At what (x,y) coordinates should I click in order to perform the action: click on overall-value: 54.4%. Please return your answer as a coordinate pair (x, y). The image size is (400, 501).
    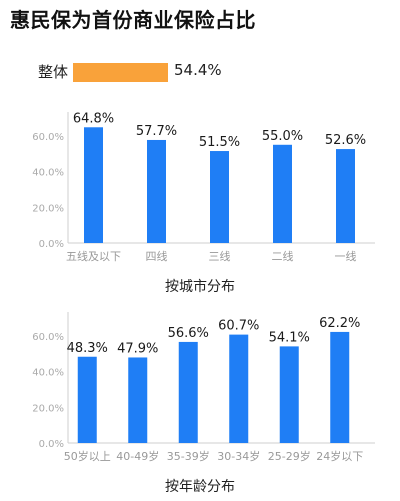
    Looking at the image, I should click on (198, 70).